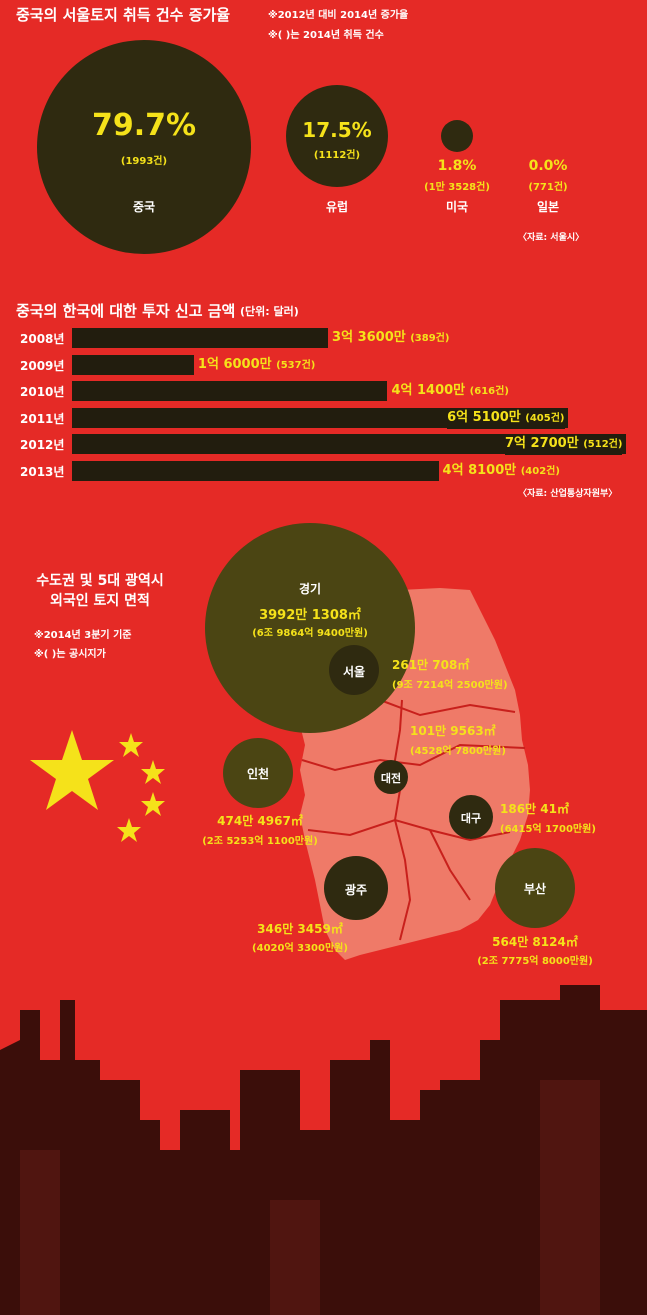 Image resolution: width=647 pixels, height=1315 pixels. What do you see at coordinates (535, 942) in the screenshot?
I see `busan-area: 564만 8124㎡` at bounding box center [535, 942].